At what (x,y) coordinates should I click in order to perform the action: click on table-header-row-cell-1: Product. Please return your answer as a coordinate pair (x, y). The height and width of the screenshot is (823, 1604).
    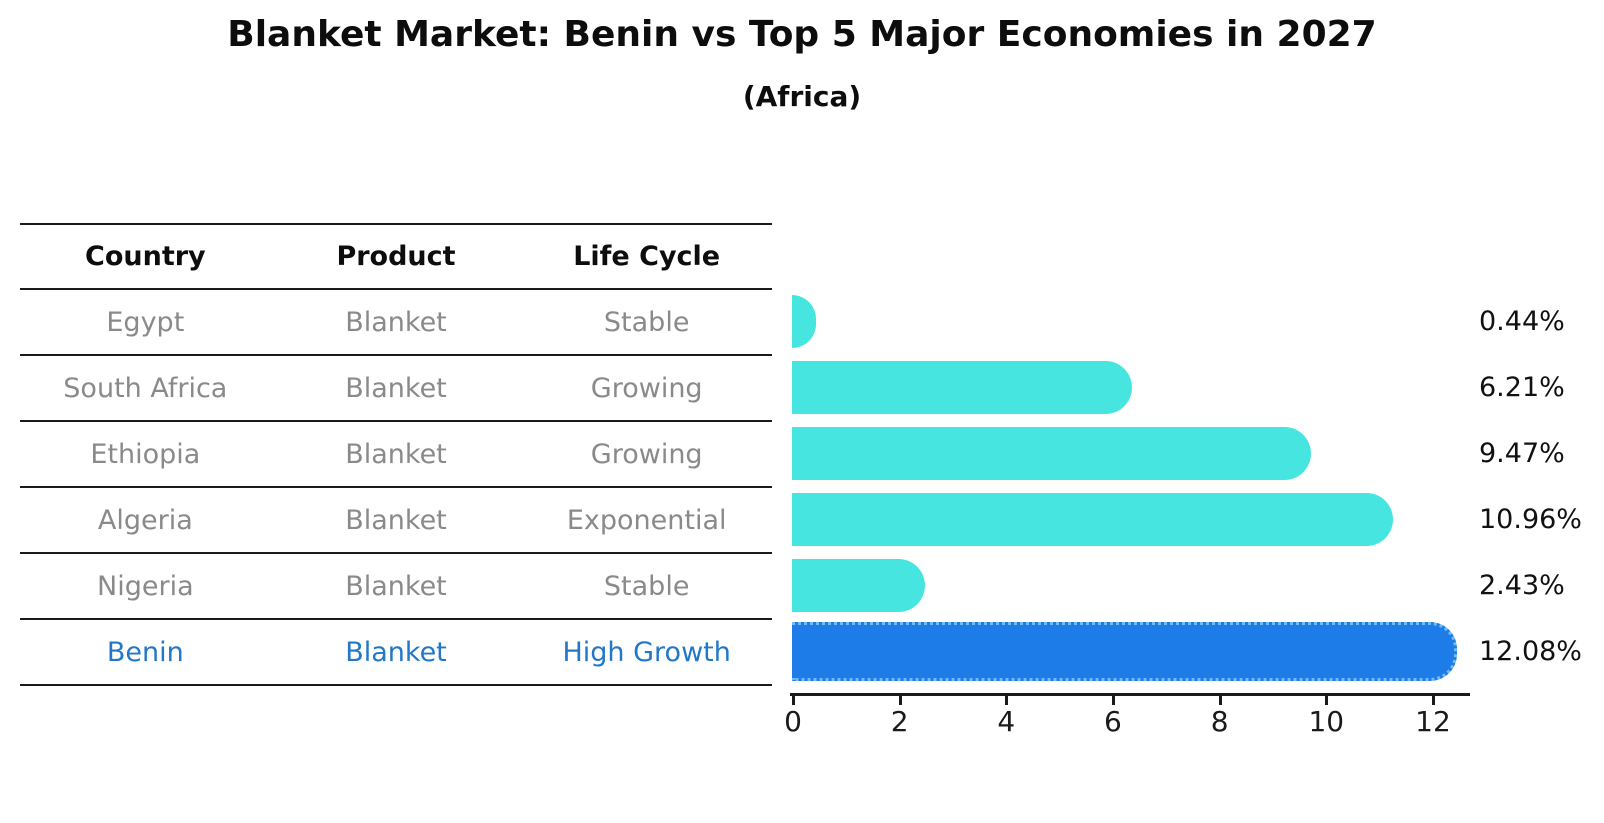
    Looking at the image, I should click on (396, 256).